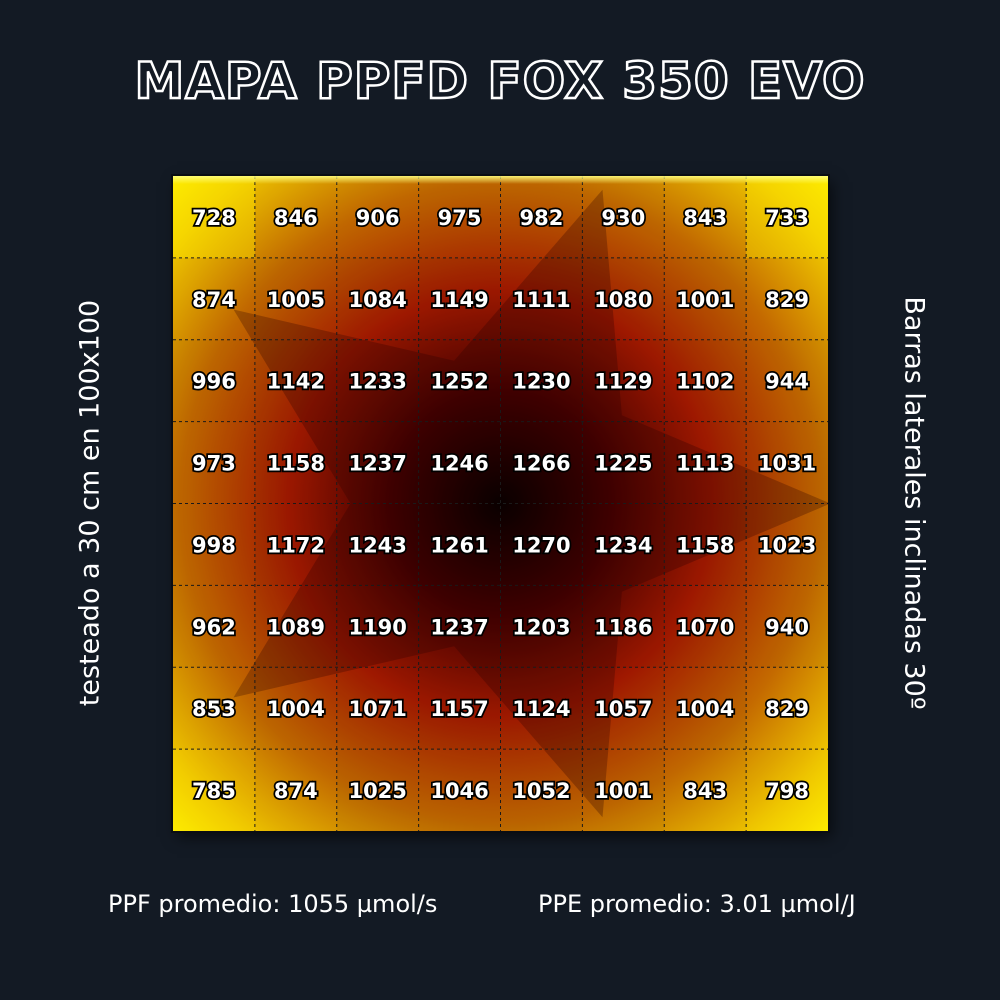  What do you see at coordinates (541, 709) in the screenshot?
I see `cell-value-label: 1124` at bounding box center [541, 709].